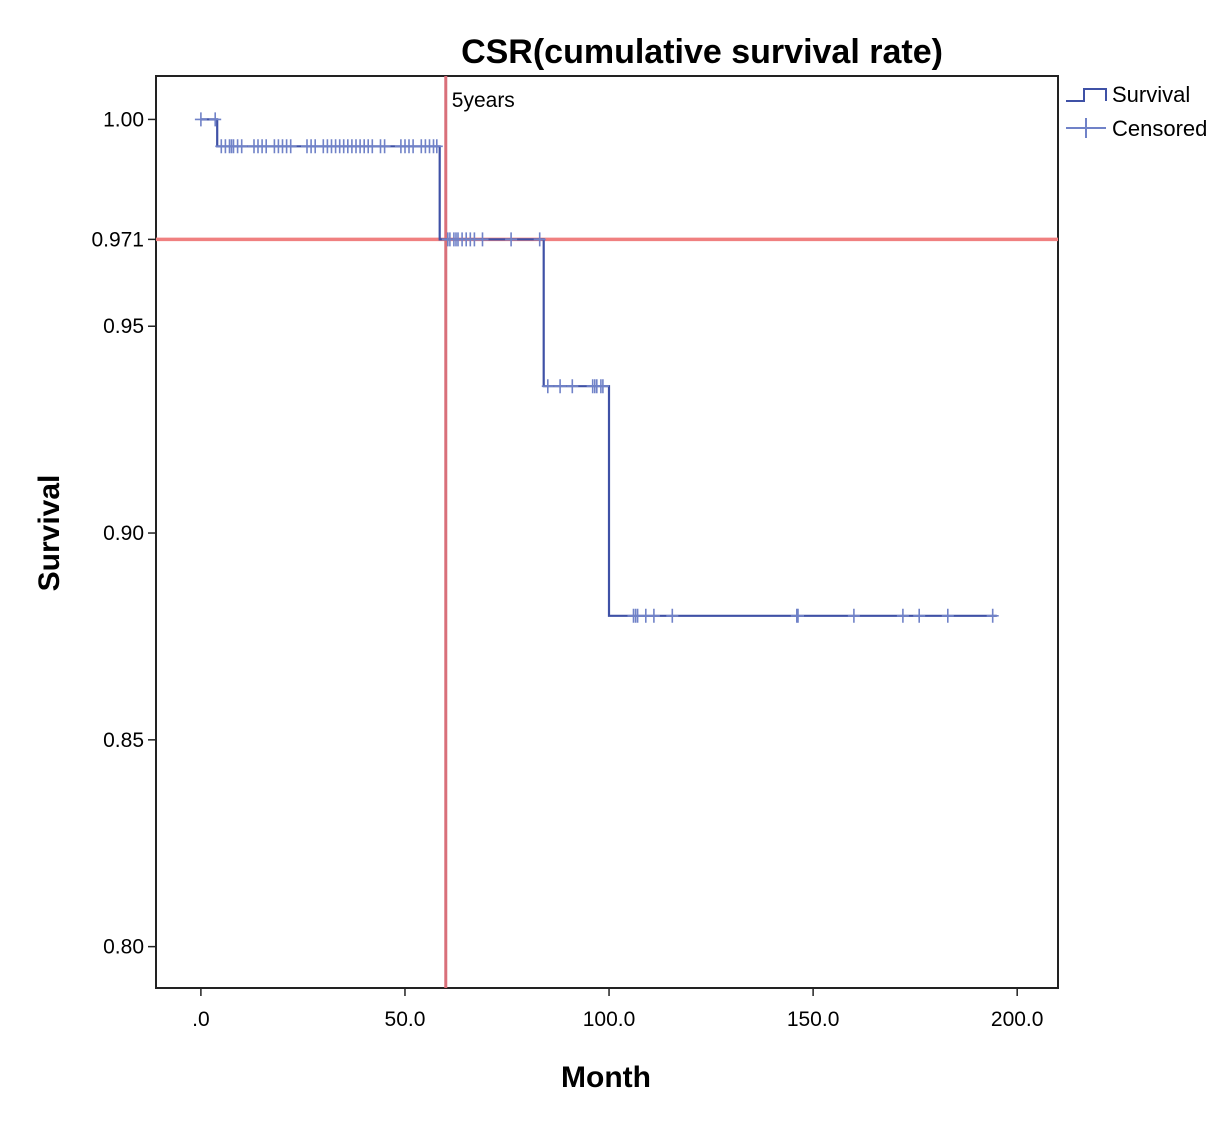 This screenshot has height=1131, width=1227. Describe the element at coordinates (813, 1019) in the screenshot. I see `x-tick-label: 150.0` at that location.